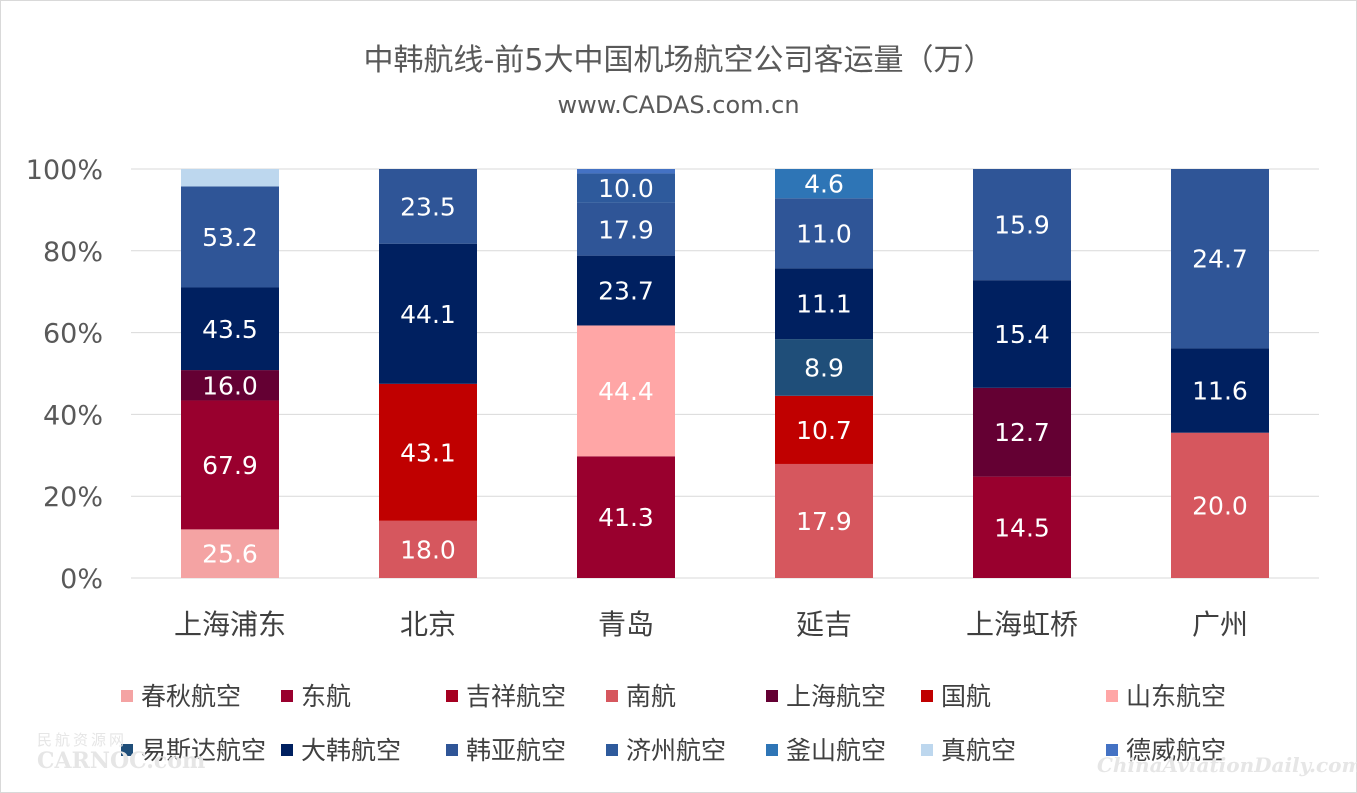  I want to click on legend-label: 南航, so click(651, 696).